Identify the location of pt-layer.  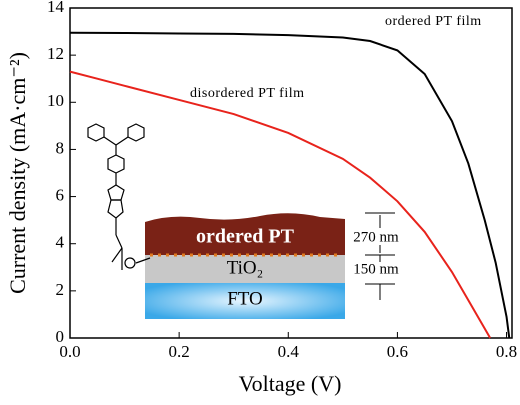
(245, 234).